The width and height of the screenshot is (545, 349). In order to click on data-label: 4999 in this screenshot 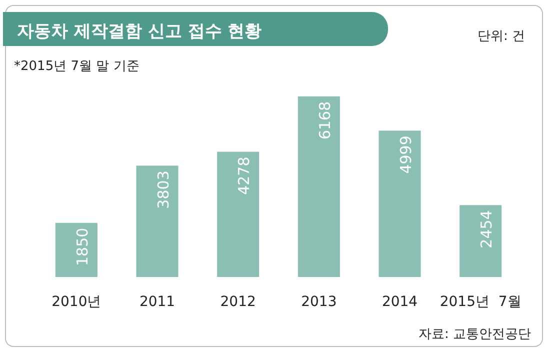, I will do `click(405, 155)`.